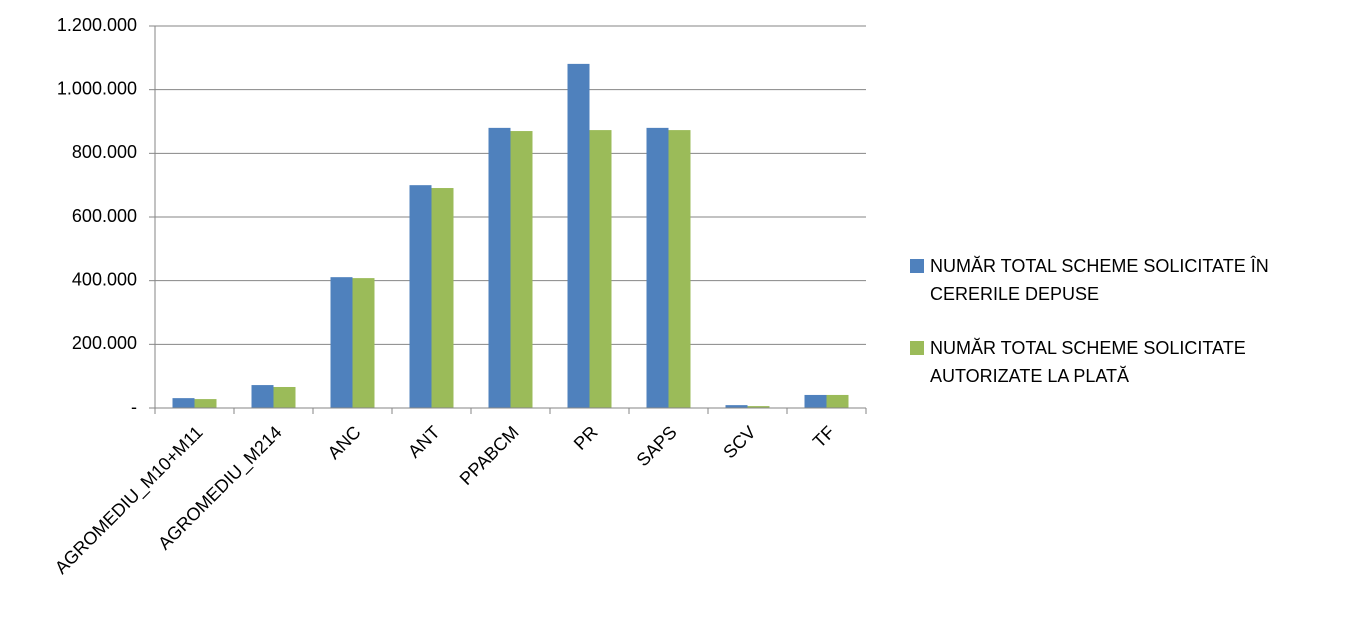 The height and width of the screenshot is (630, 1357). What do you see at coordinates (739, 442) in the screenshot?
I see `x-tick-label: SCV` at bounding box center [739, 442].